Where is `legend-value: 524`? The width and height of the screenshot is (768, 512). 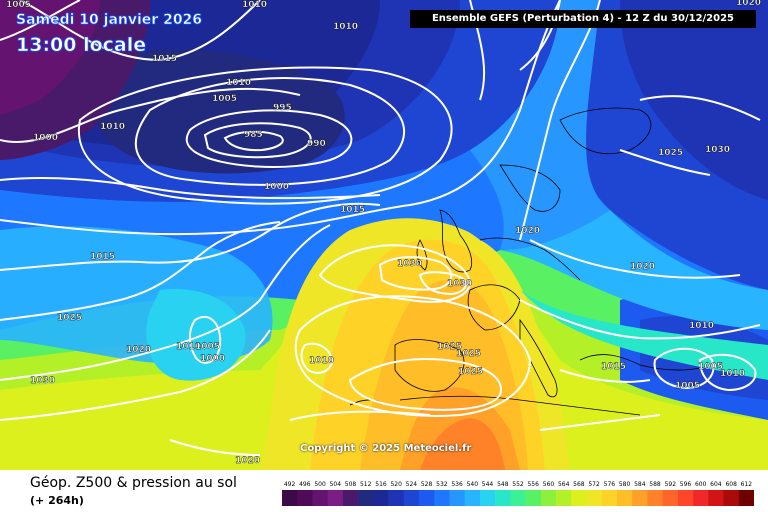 legend-value: 524 is located at coordinates (412, 484).